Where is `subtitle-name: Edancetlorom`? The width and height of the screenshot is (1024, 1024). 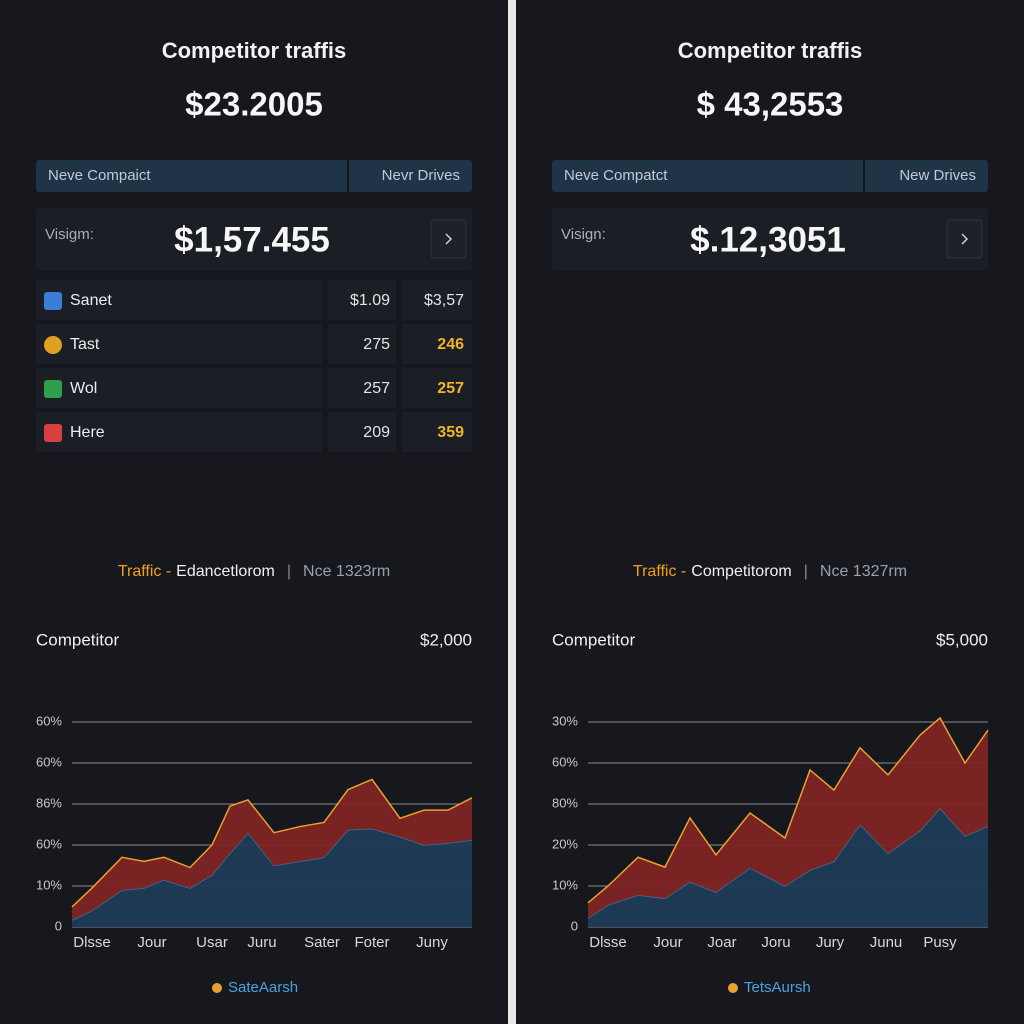 subtitle-name: Edancetlorom is located at coordinates (225, 571).